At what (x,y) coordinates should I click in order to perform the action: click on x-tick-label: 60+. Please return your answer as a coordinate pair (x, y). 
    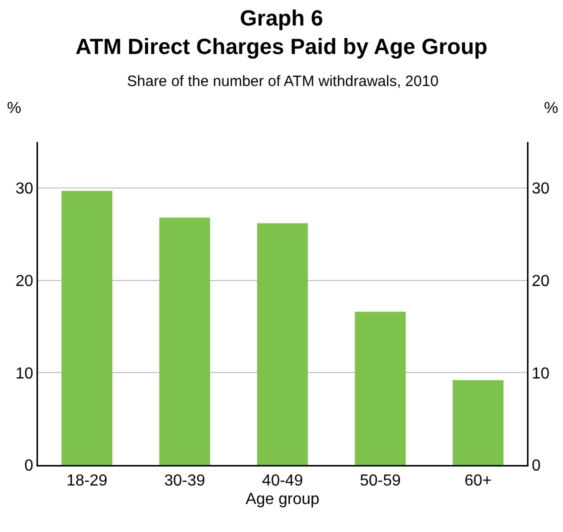
    Looking at the image, I should click on (478, 481).